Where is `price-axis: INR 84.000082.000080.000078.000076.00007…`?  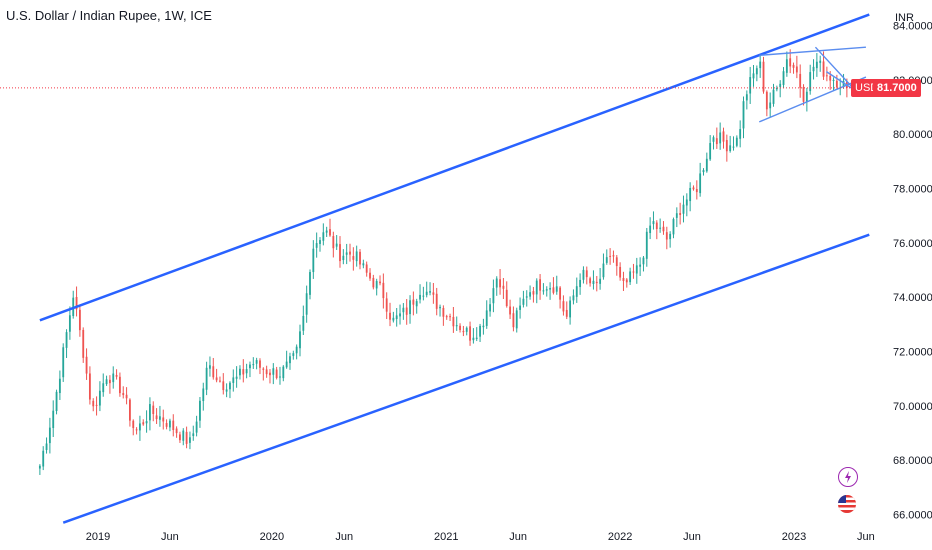
price-axis: INR 84.000082.000080.000078.000076.00007… is located at coordinates (912, 267).